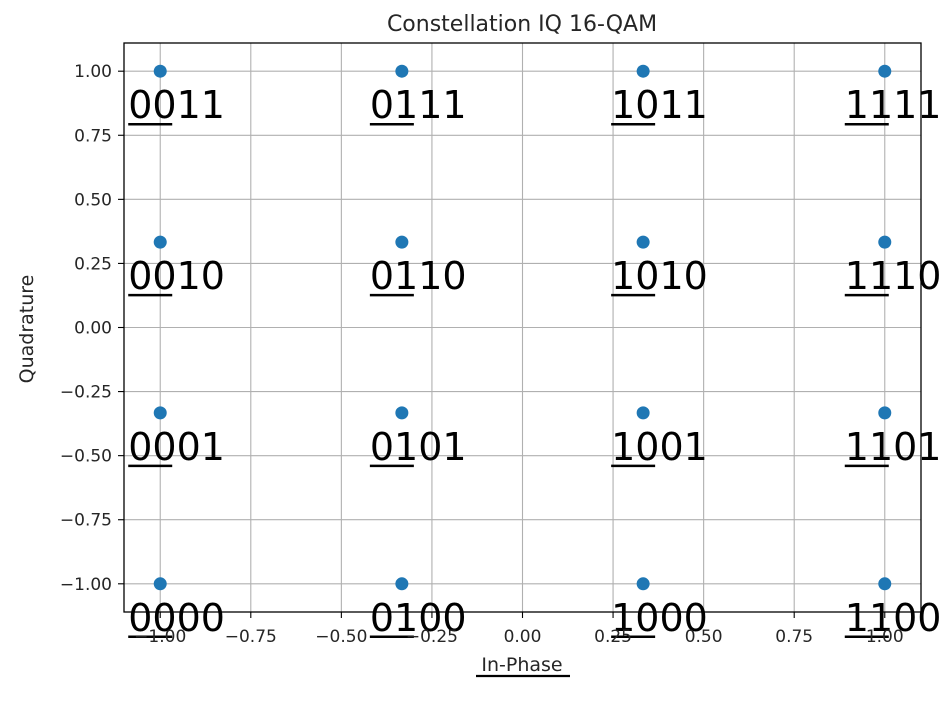 This screenshot has width=948, height=702. I want to click on symbol-label: 0000, so click(176, 618).